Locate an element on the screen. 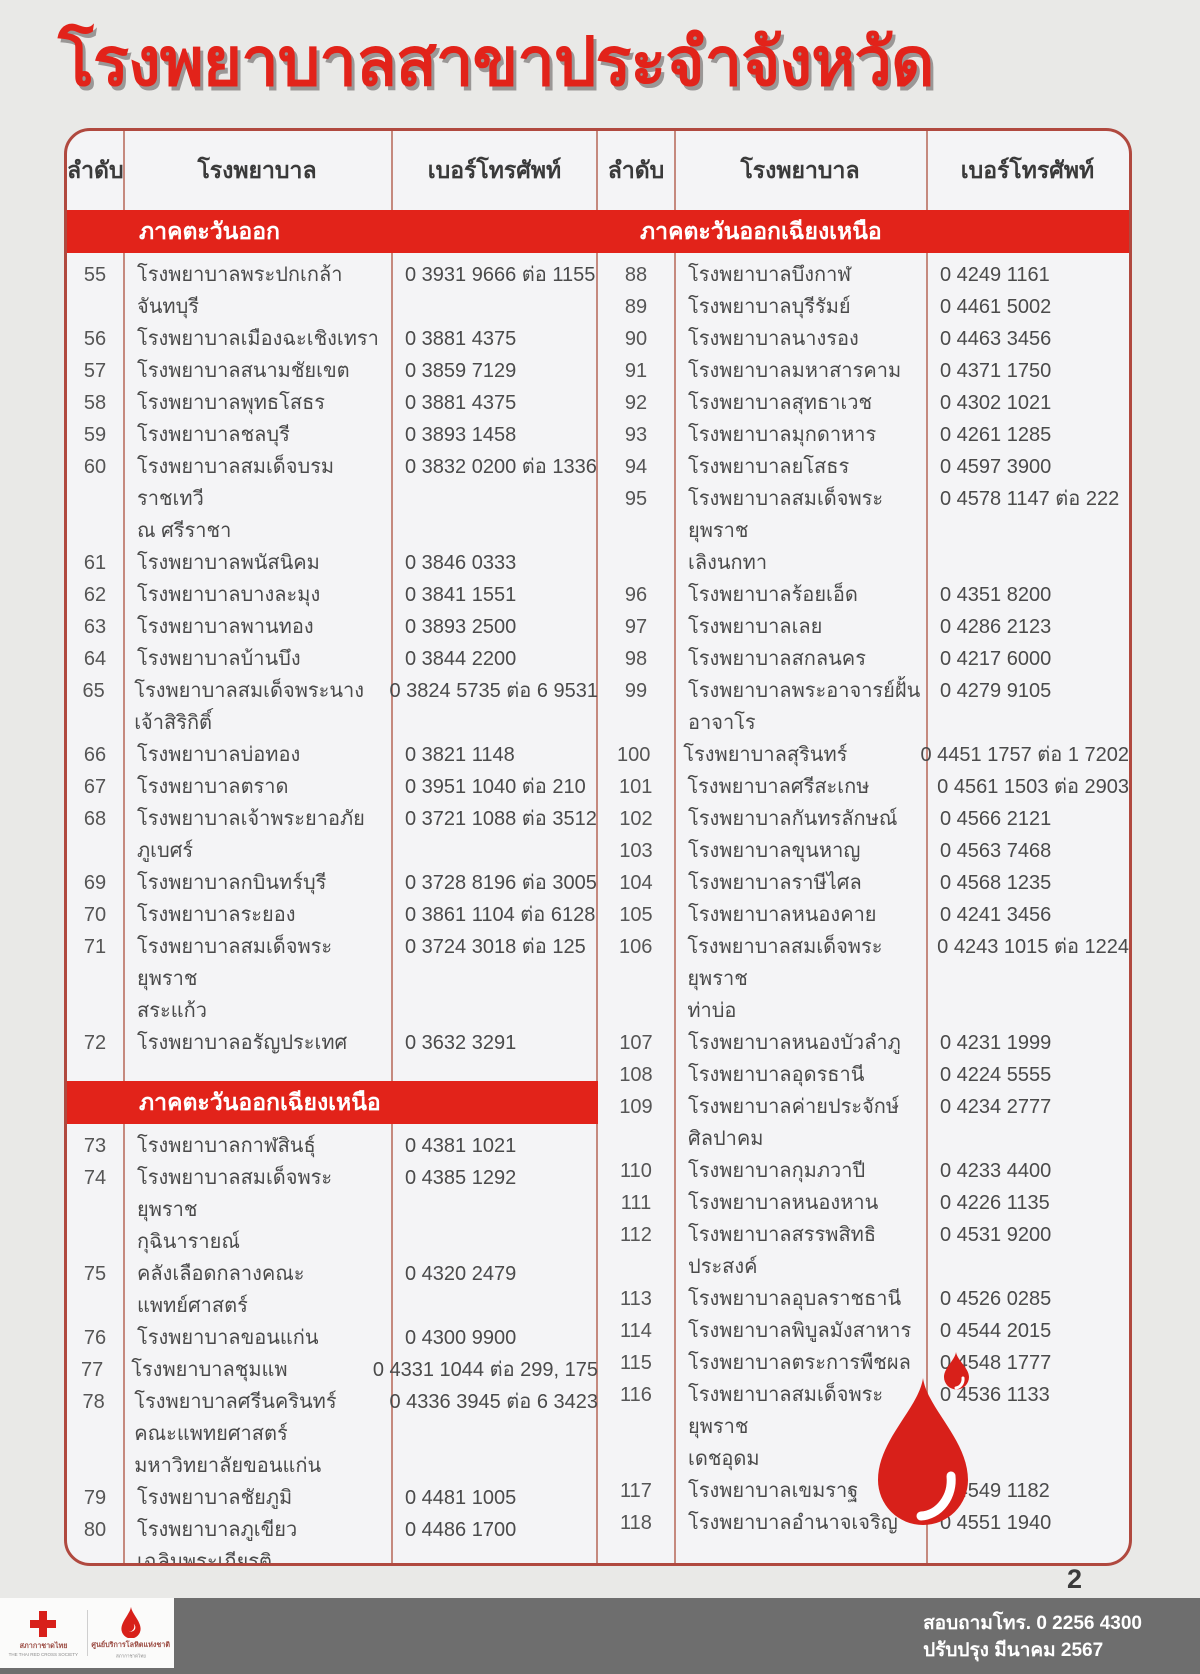  table-row: 101 โรงพยาบาลศรีสะเกษ 0 4561 1503 ต่อ 2903 is located at coordinates (863, 787).